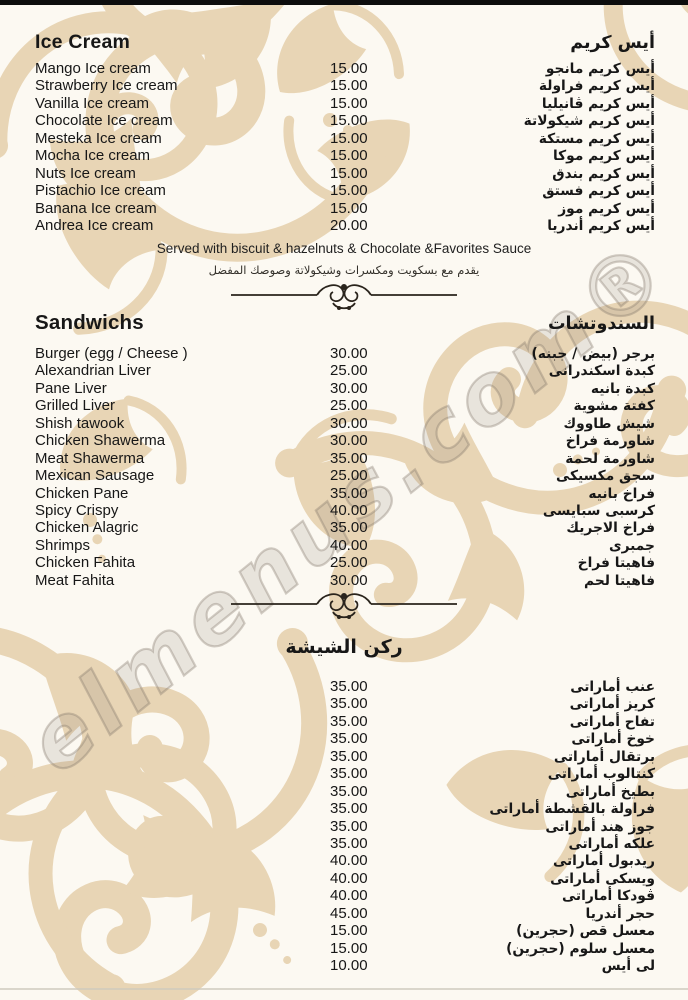 The image size is (688, 1000). What do you see at coordinates (345, 155) in the screenshot?
I see `menu-row: Mocha Ice cream 15.00 أيس كريم موكا` at bounding box center [345, 155].